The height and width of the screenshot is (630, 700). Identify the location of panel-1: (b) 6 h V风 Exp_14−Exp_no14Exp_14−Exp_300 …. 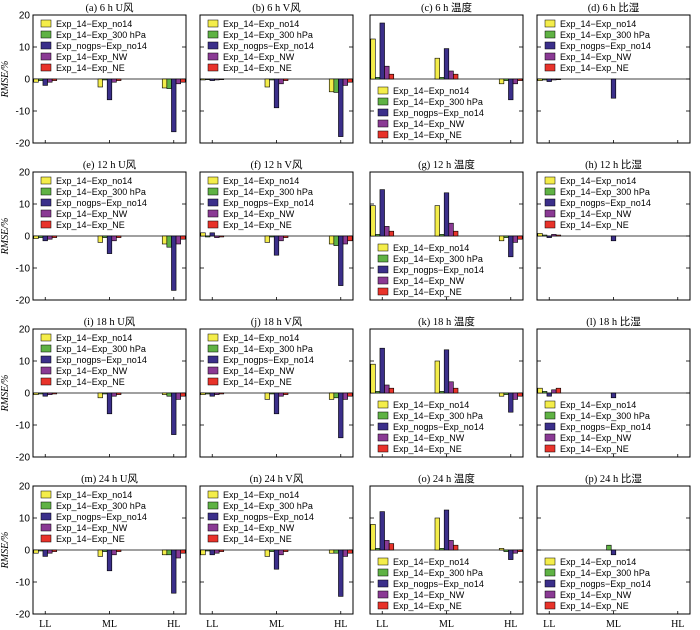
(276, 73).